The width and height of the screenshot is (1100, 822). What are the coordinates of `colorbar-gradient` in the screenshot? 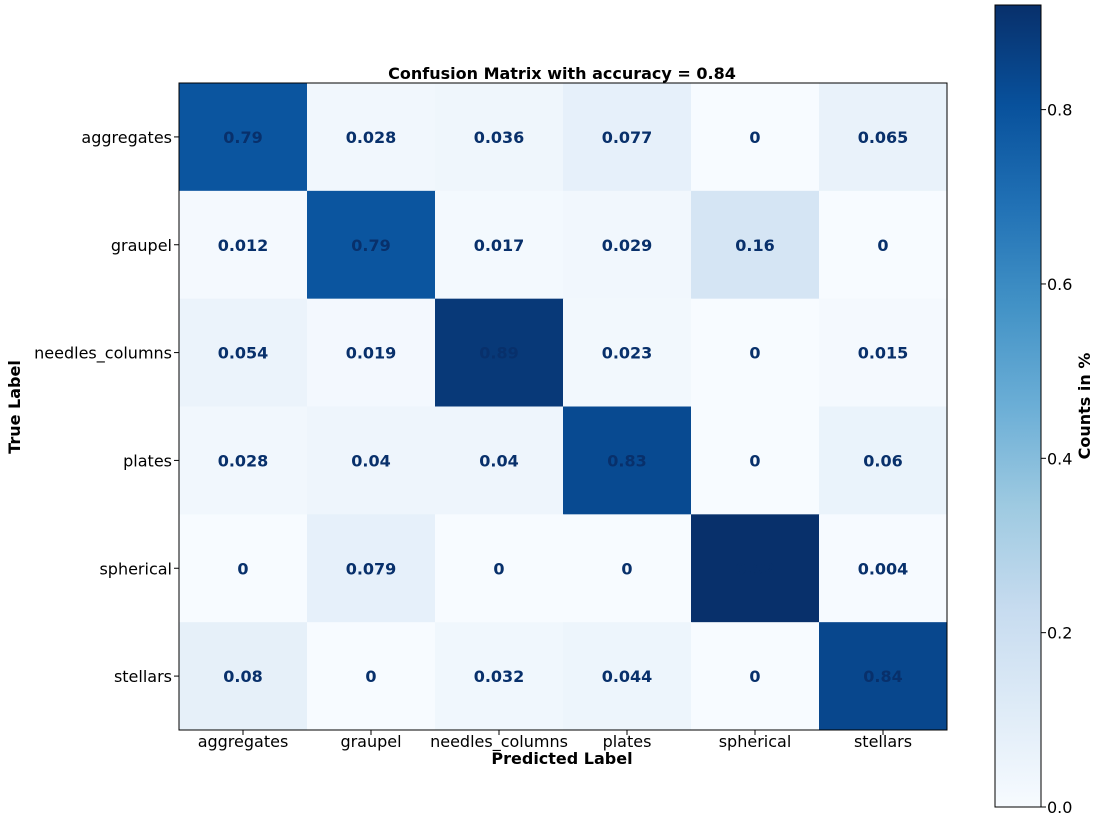 It's located at (1018, 406).